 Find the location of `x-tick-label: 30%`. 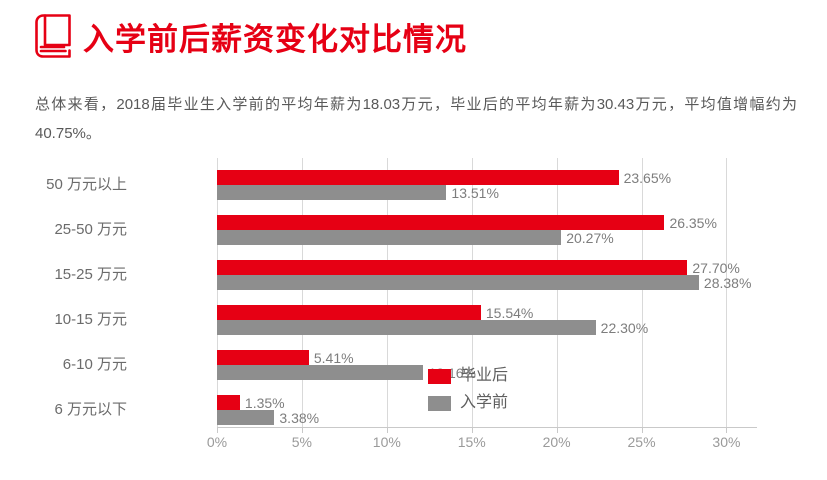

x-tick-label: 30% is located at coordinates (726, 442).